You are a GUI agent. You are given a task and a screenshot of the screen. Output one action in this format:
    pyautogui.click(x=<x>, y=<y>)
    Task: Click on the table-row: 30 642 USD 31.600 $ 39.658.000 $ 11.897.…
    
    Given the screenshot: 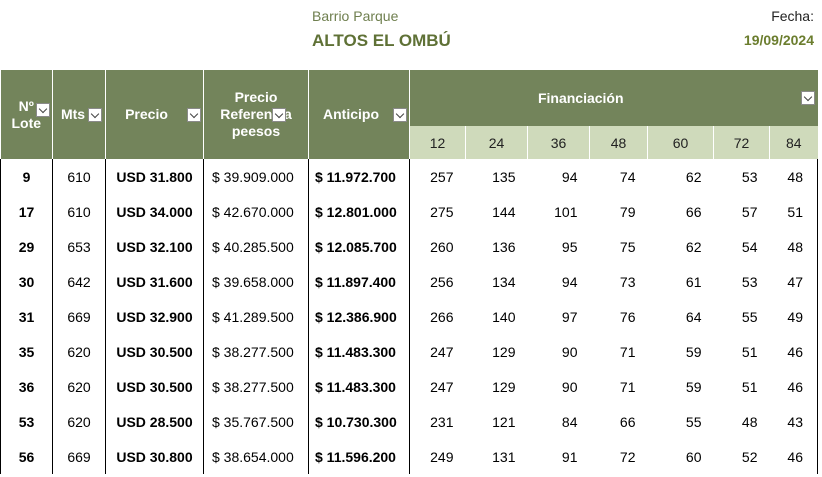 What is the action you would take?
    pyautogui.click(x=409, y=281)
    